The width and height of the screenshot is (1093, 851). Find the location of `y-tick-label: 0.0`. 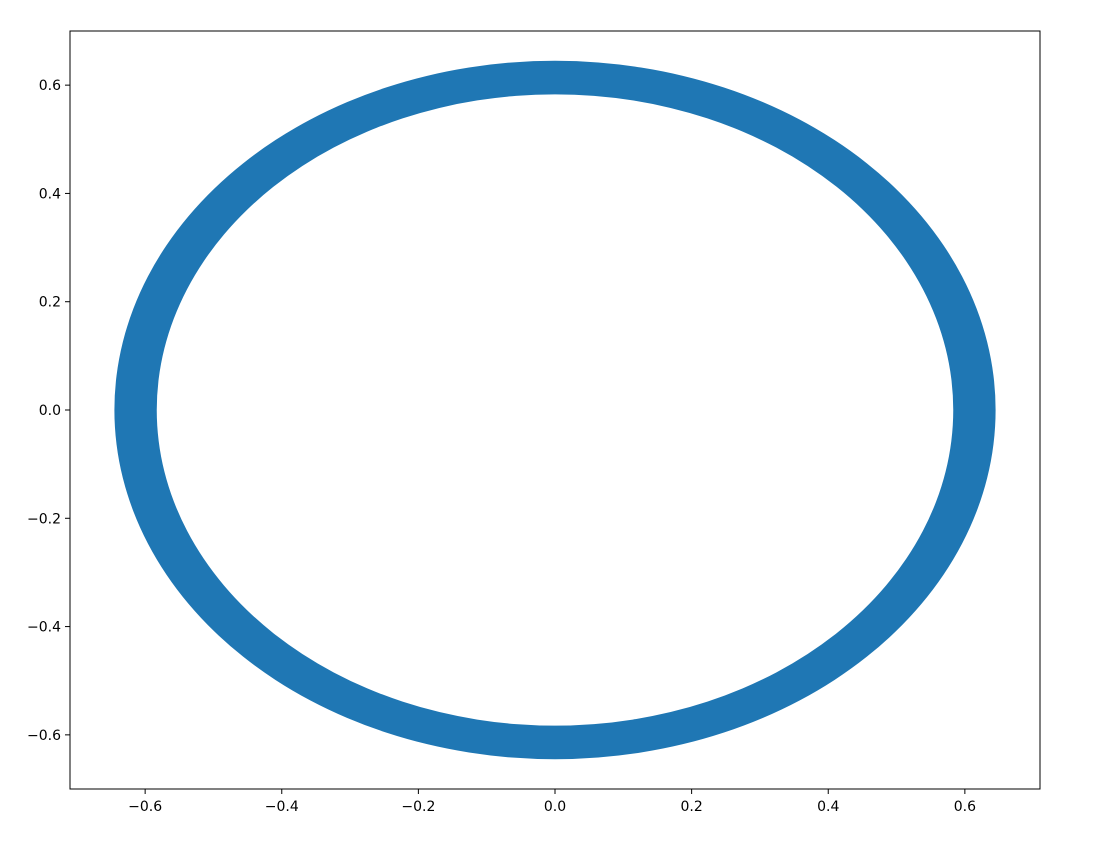

y-tick-label: 0.0 is located at coordinates (50, 411).